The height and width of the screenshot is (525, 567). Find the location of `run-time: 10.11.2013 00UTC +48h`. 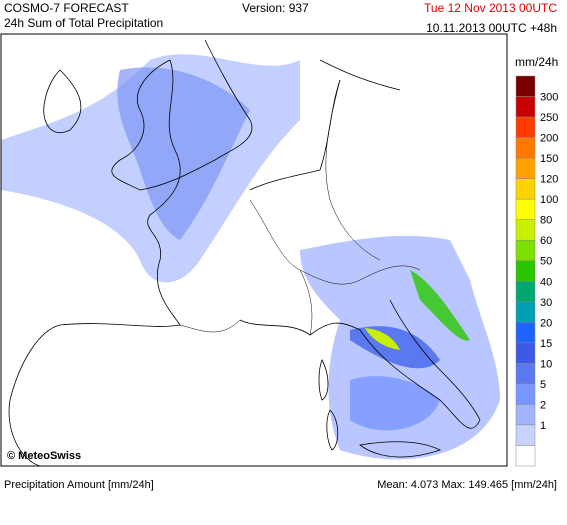

run-time: 10.11.2013 00UTC +48h is located at coordinates (491, 28).